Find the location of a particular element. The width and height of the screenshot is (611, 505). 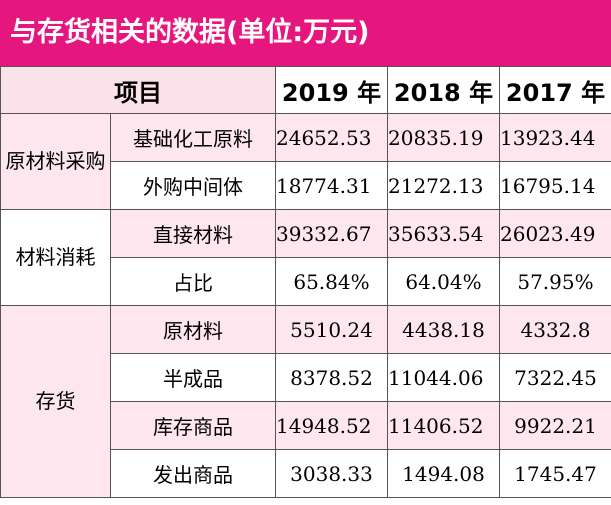

row-label: 半成品 is located at coordinates (193, 377).